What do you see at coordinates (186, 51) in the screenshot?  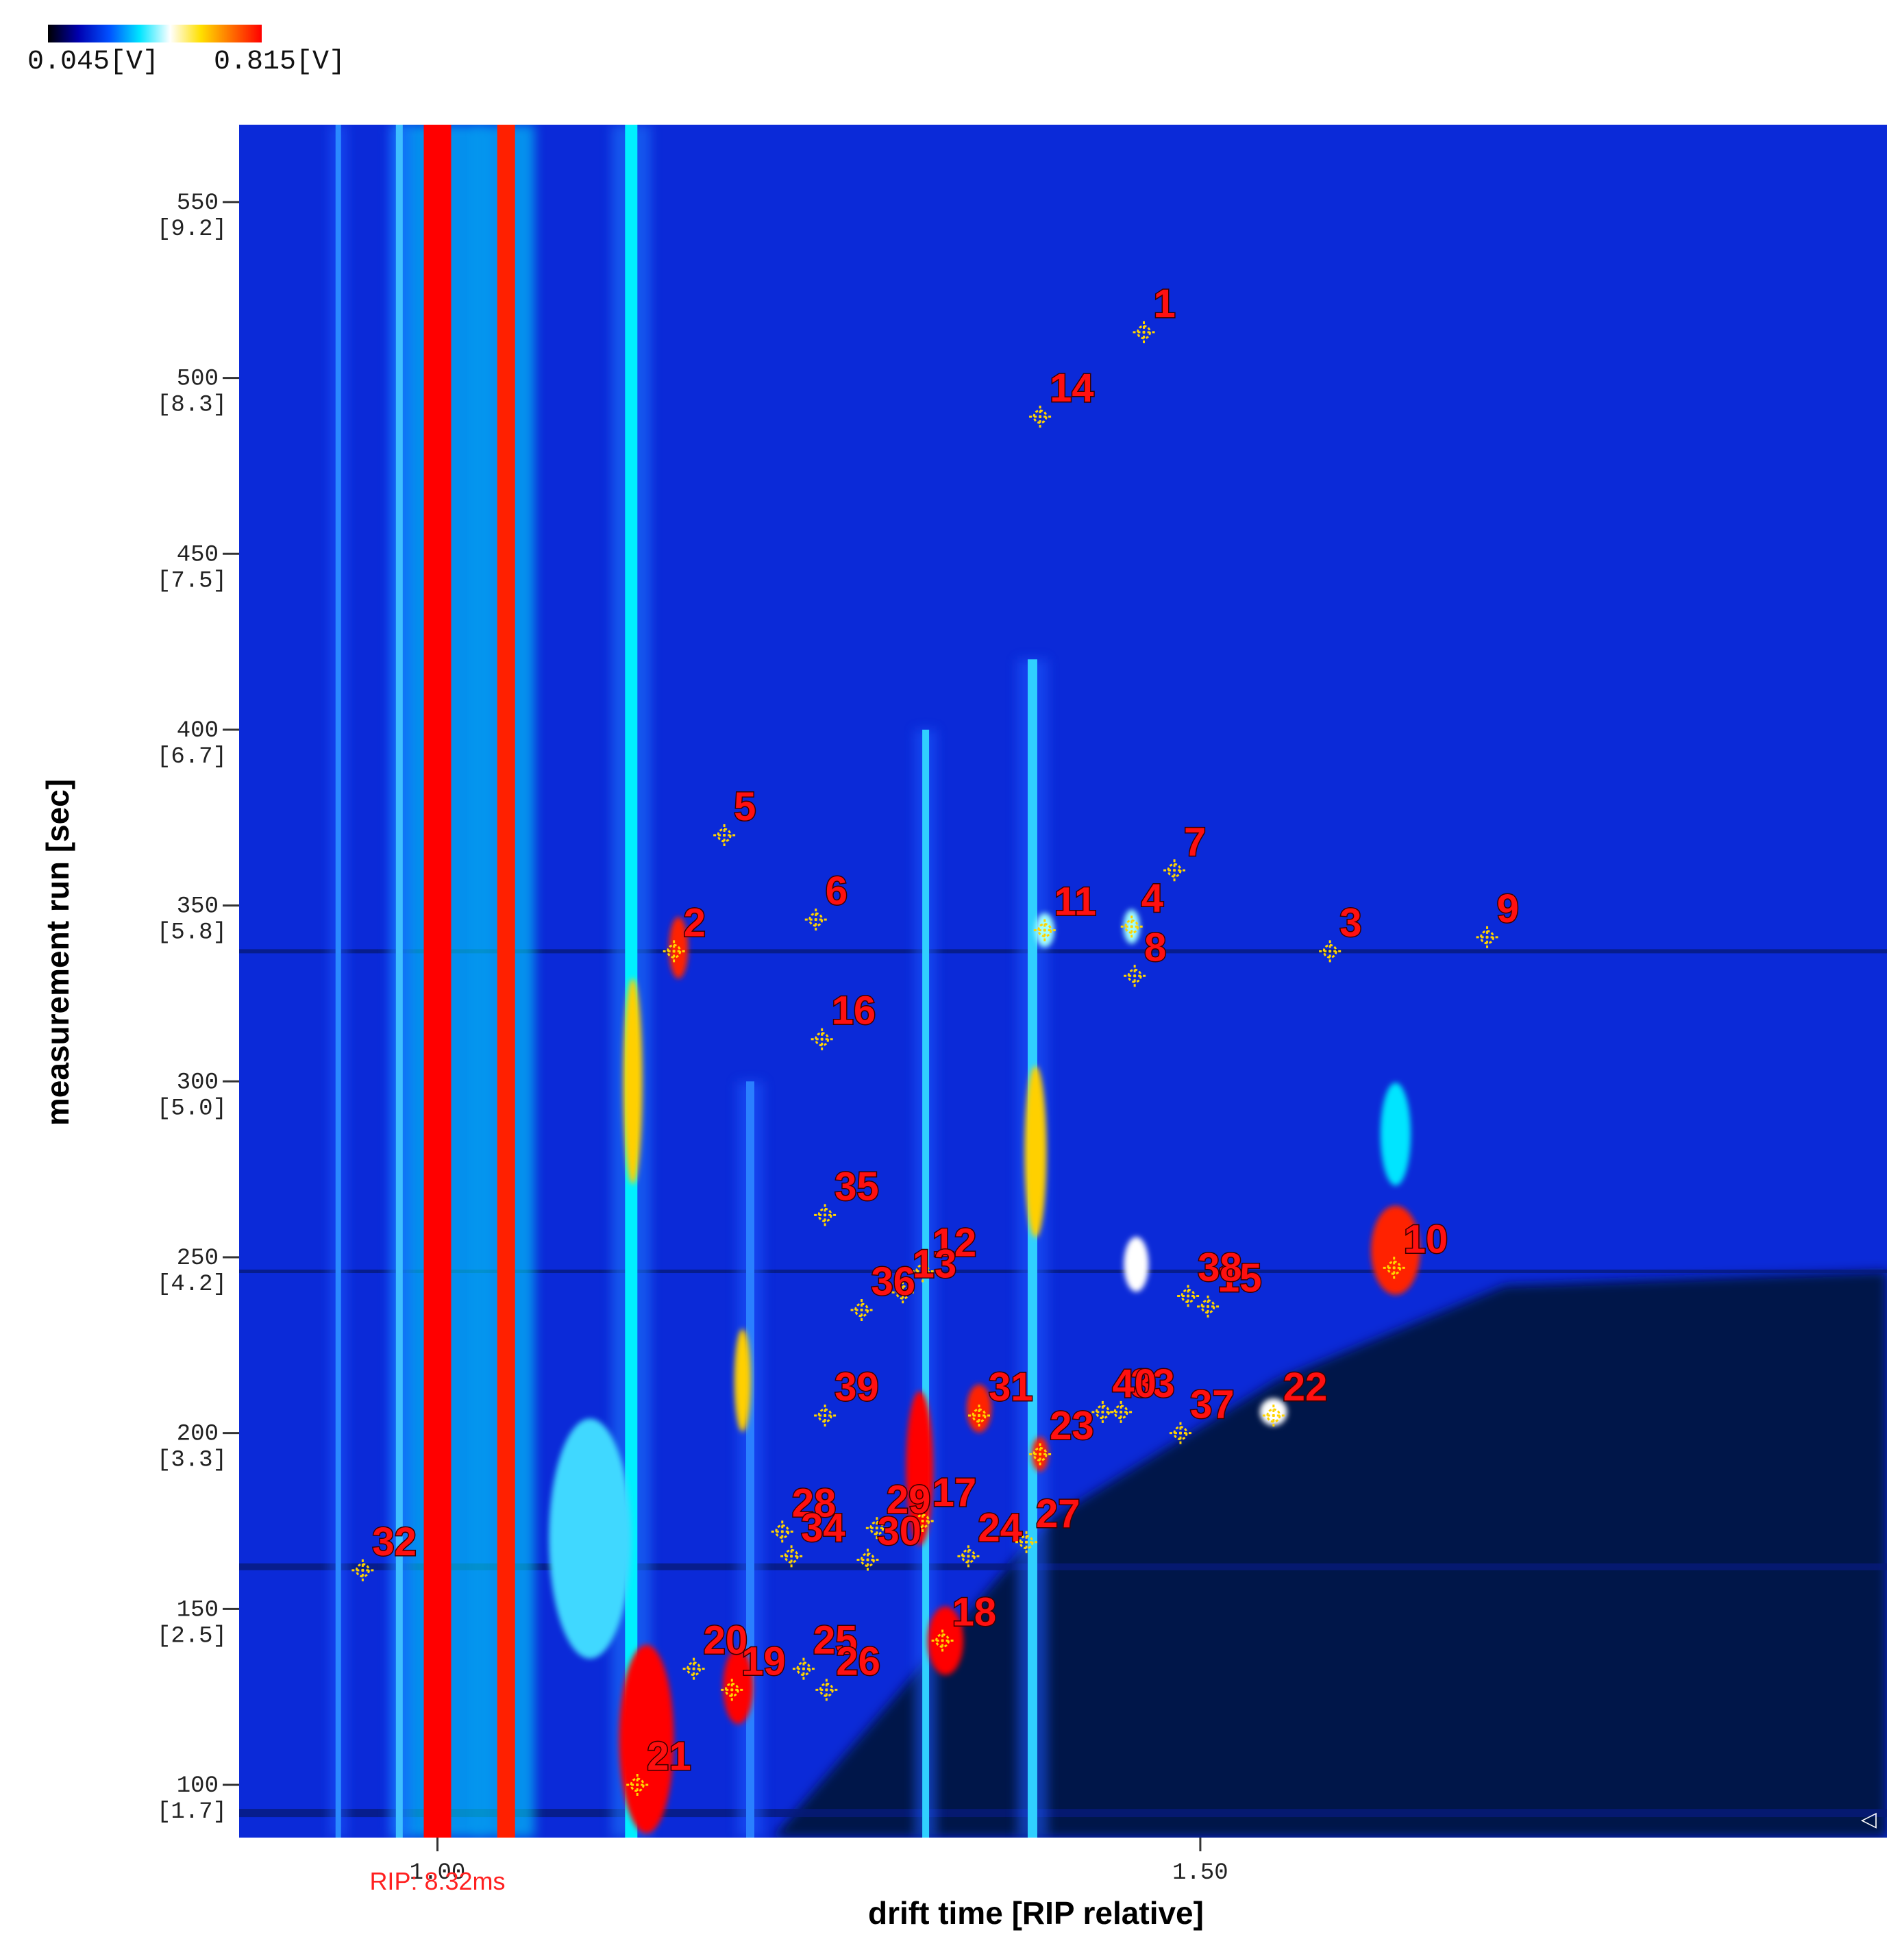 I see `colorbar-legend: 0.045[V] 0.815[V]` at bounding box center [186, 51].